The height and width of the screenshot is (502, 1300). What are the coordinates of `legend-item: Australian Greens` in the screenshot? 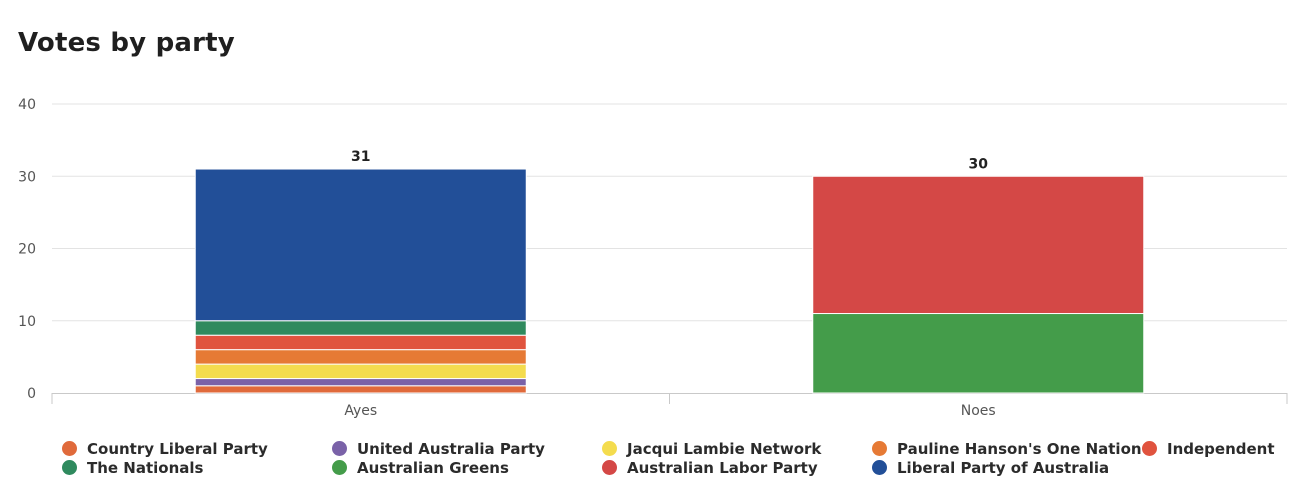 It's located at (467, 467).